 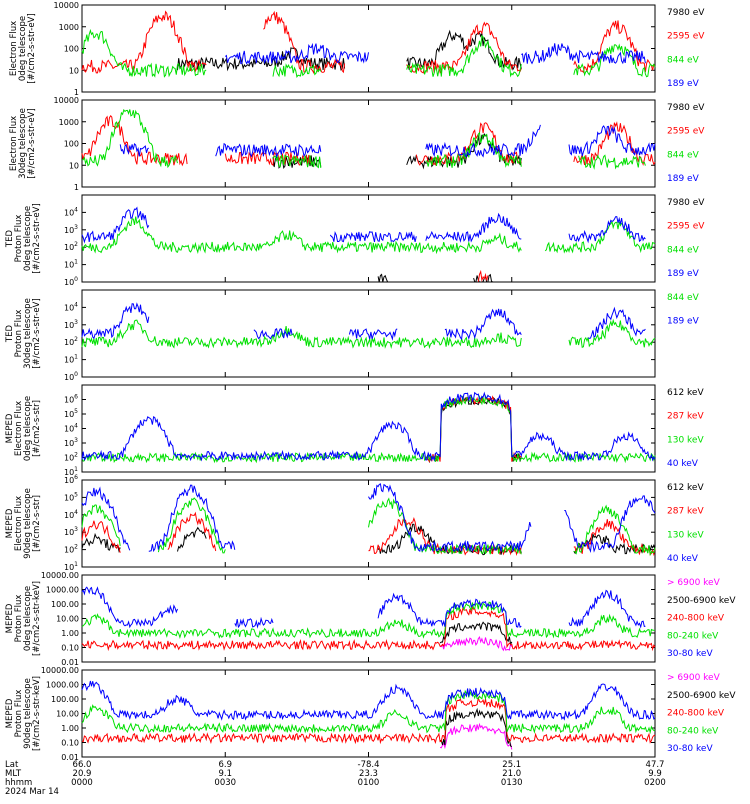 What do you see at coordinates (71, 324) in the screenshot?
I see `ytick-label-ted-proton-30-3: 10³` at bounding box center [71, 324].